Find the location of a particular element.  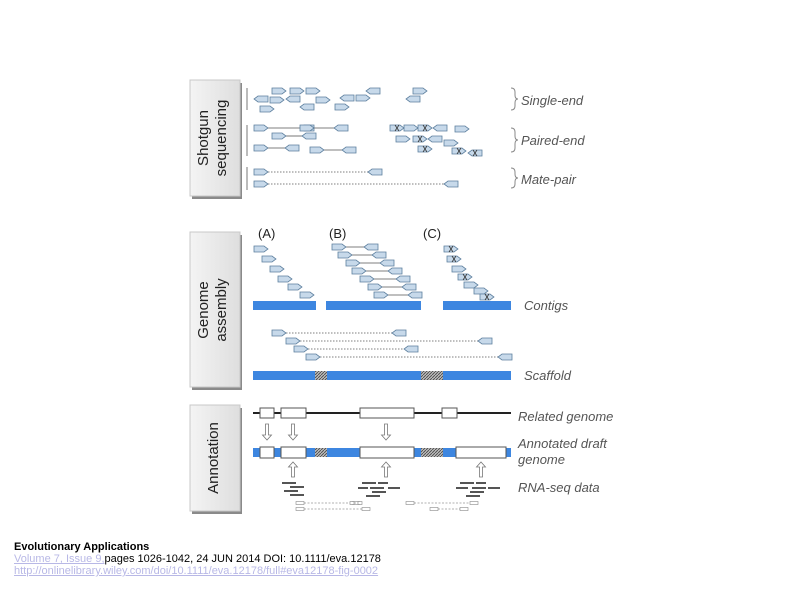

related-genome-label: Related genome is located at coordinates (565, 416).